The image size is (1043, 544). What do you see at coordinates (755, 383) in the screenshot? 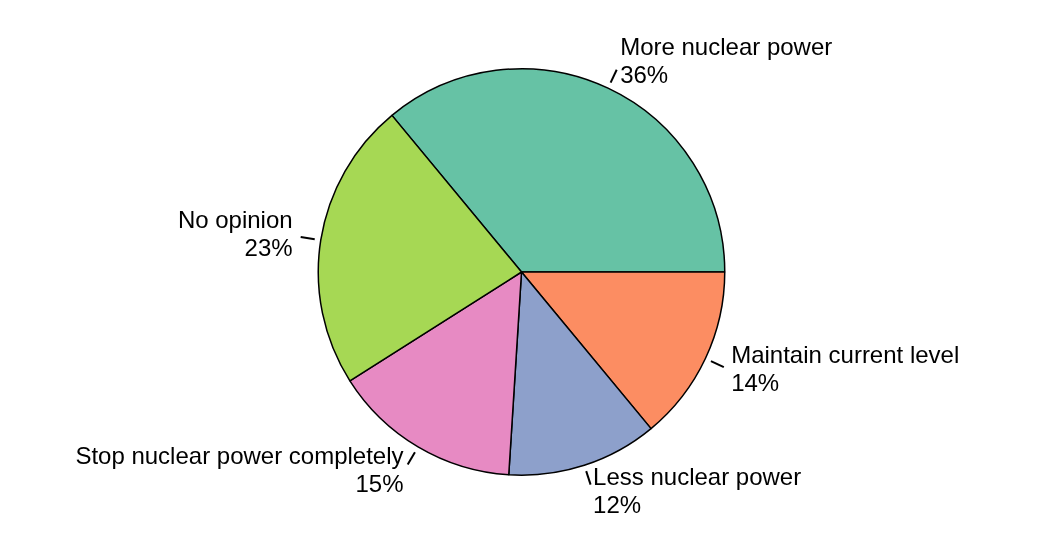
I see `data-label: 14%` at bounding box center [755, 383].